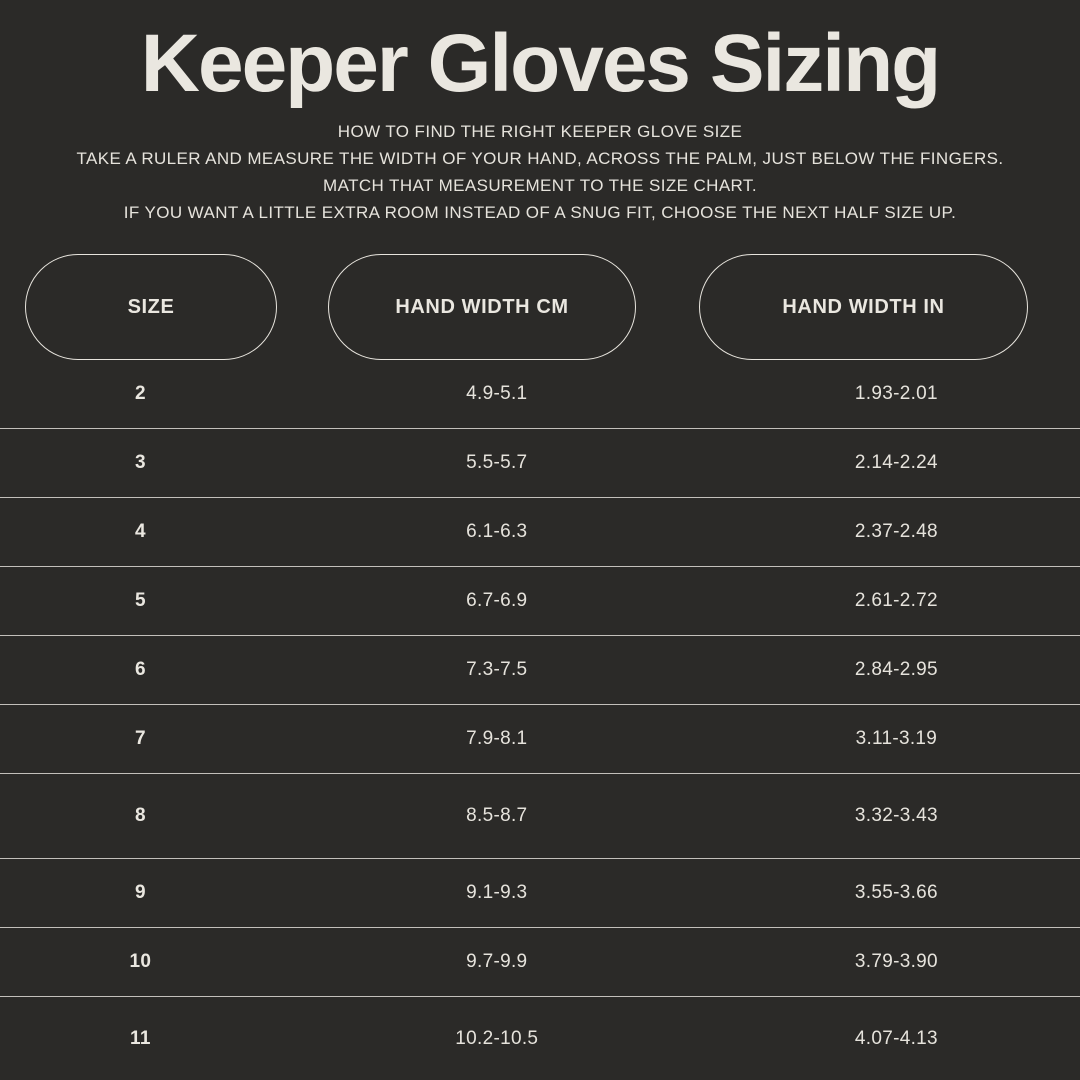 Image resolution: width=1080 pixels, height=1080 pixels. I want to click on hand-width-in-cell: 2.37-2.48, so click(896, 531).